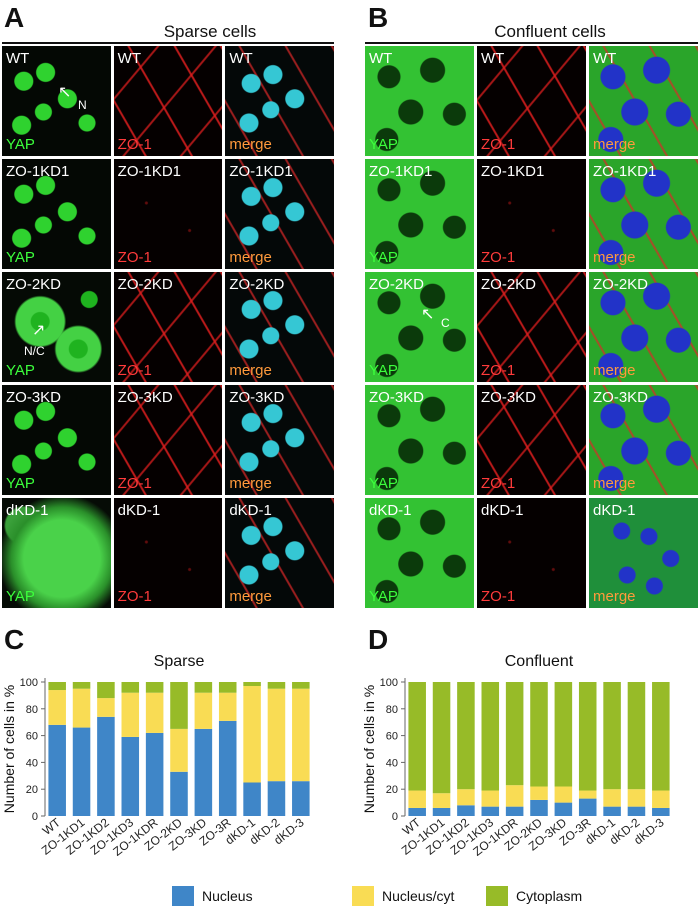 The width and height of the screenshot is (700, 915). What do you see at coordinates (279, 440) in the screenshot?
I see `panel-a-tile-r4-c3: ZO-3KD merge` at bounding box center [279, 440].